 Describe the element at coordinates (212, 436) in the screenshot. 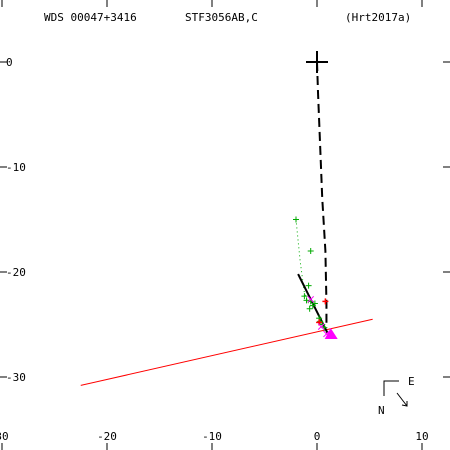

I see `x-tick-label: -10` at that location.